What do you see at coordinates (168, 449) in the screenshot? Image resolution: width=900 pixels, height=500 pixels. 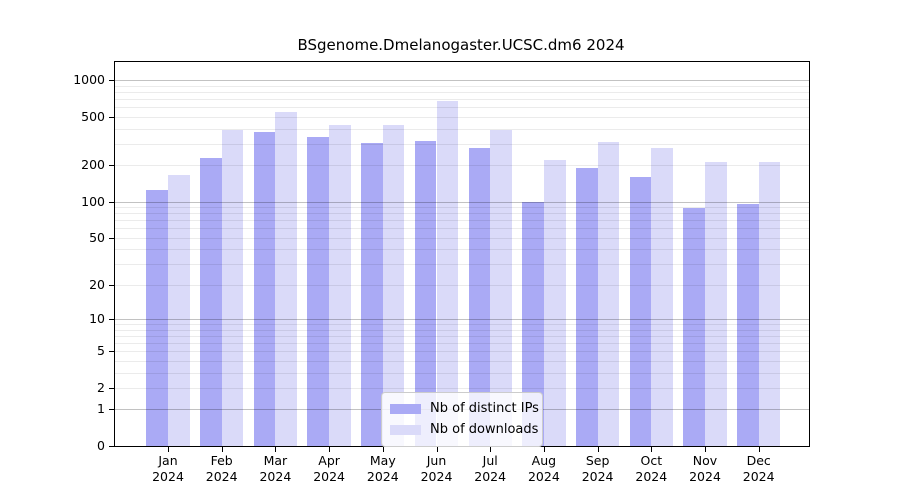 I see `x-tick-jan` at bounding box center [168, 449].